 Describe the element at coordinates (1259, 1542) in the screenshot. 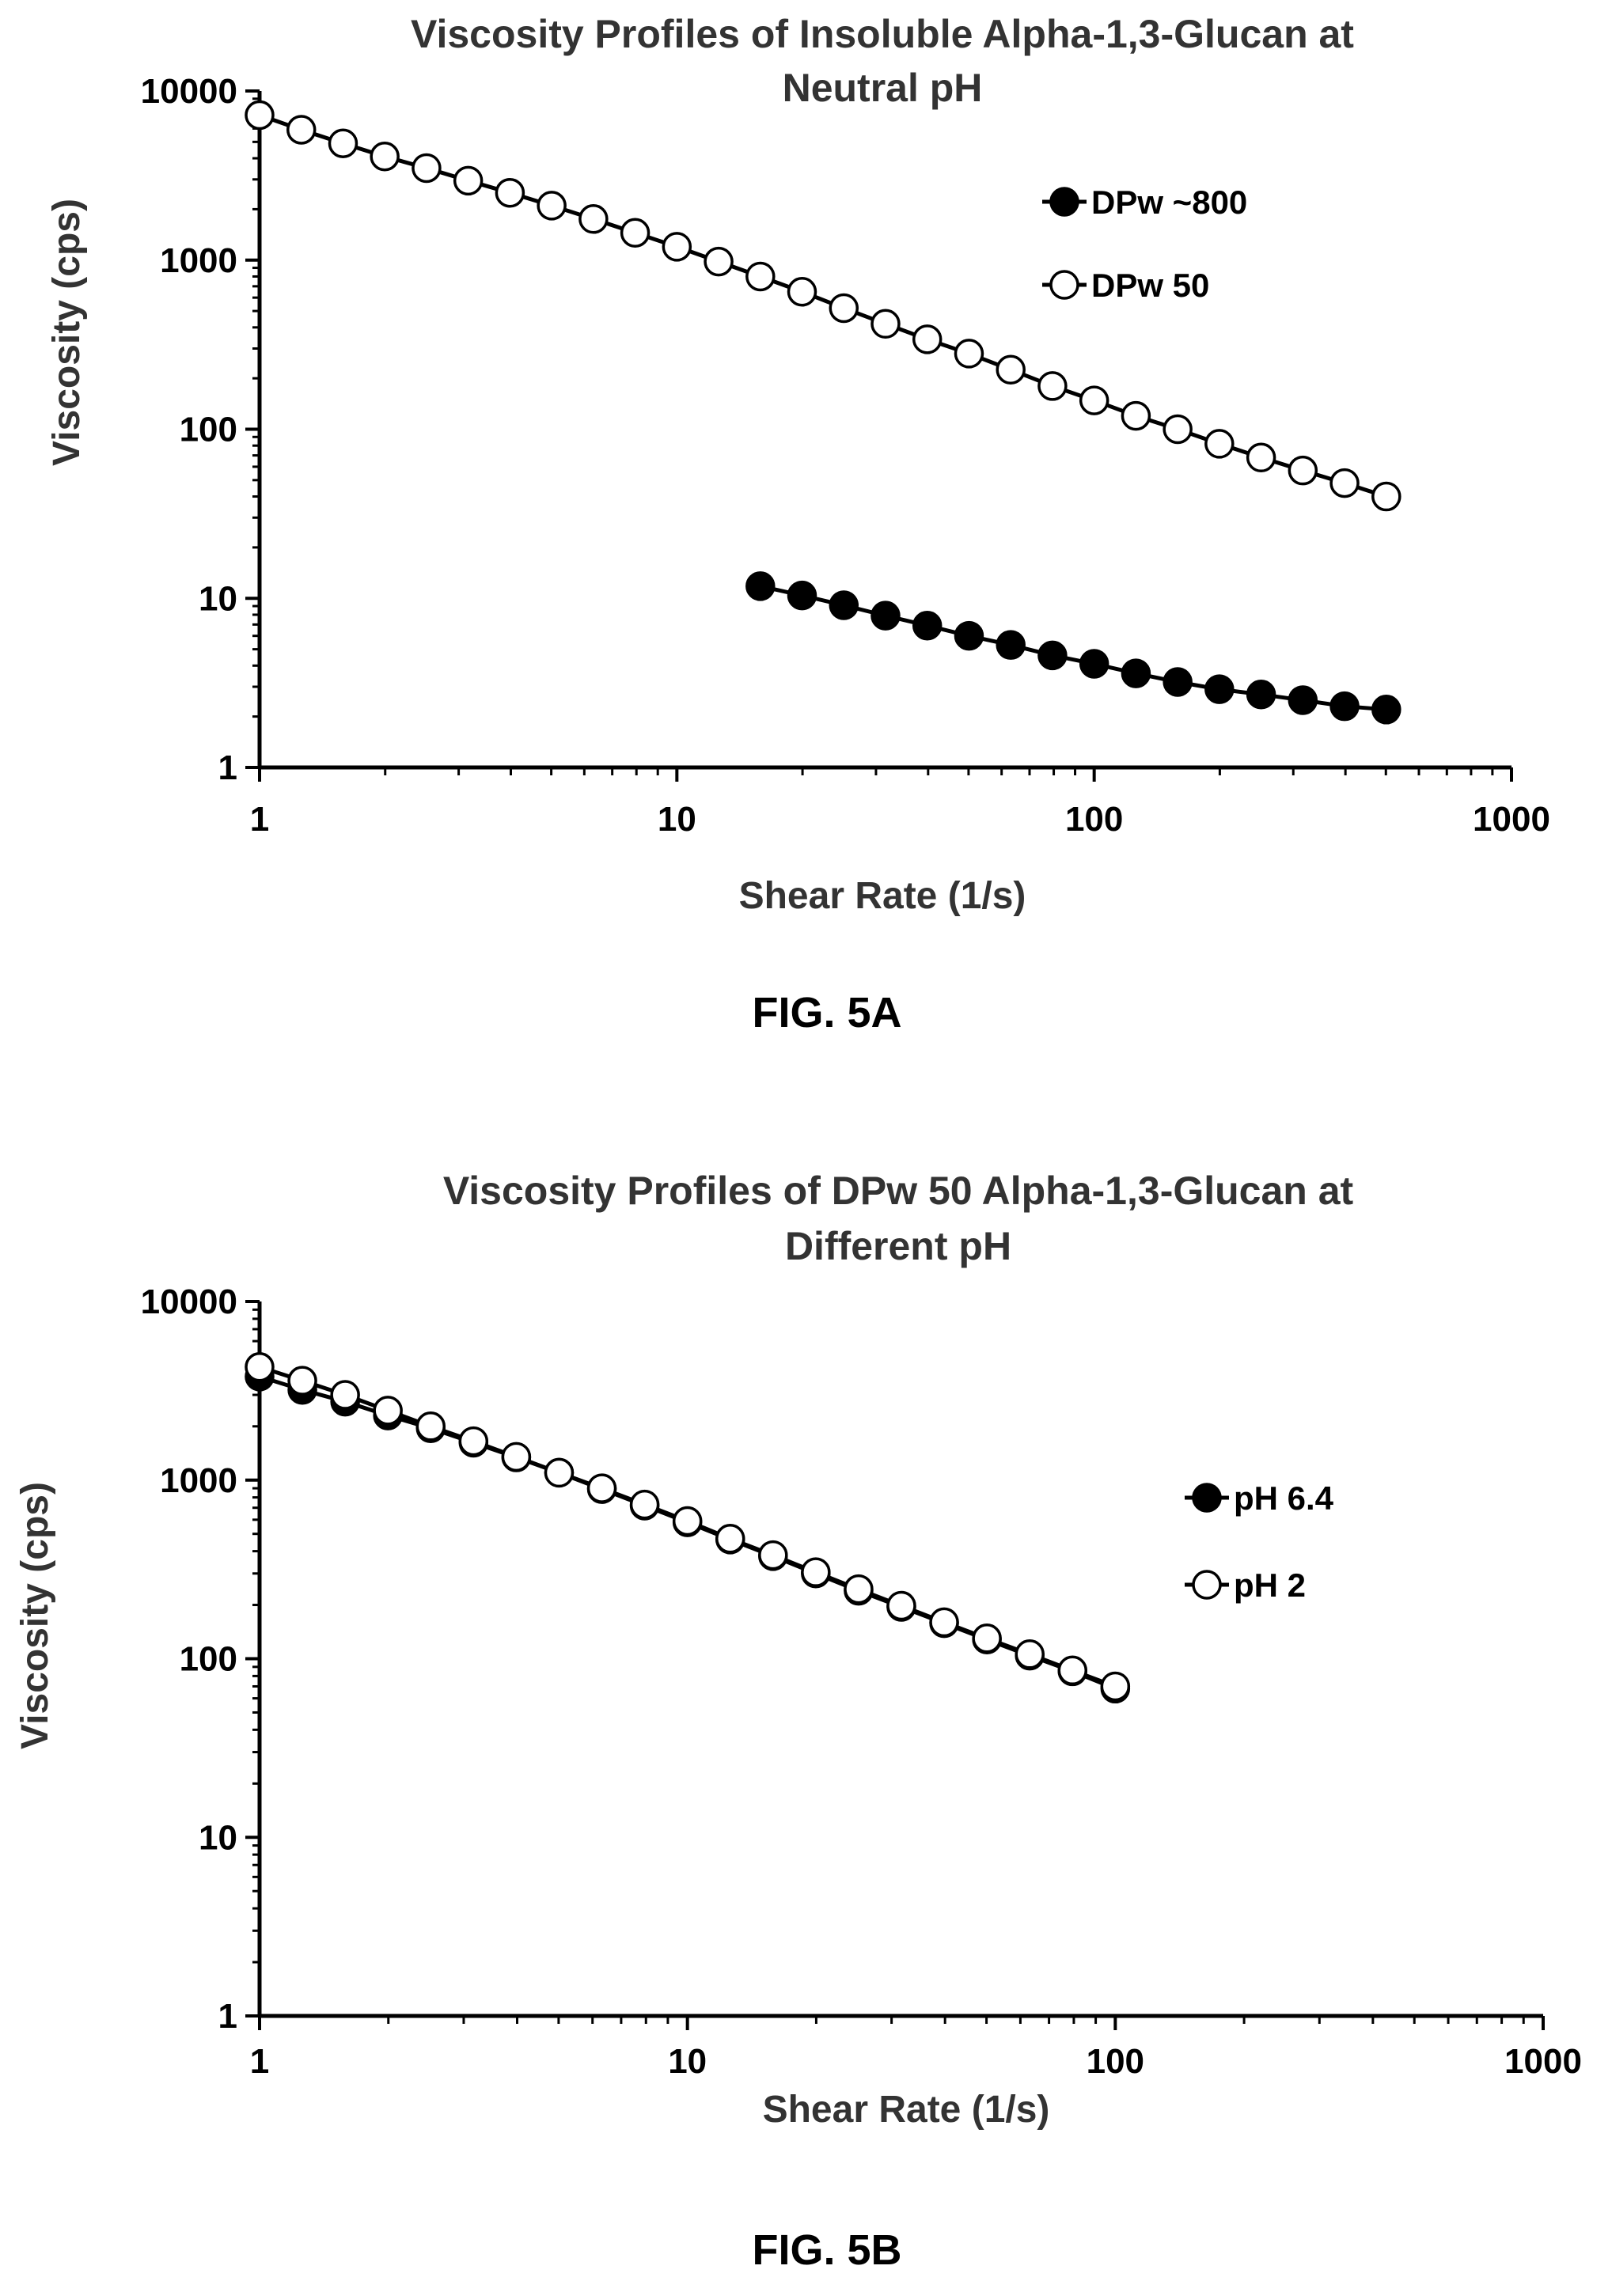

I see `legend: pH 6.4 pH 2` at that location.